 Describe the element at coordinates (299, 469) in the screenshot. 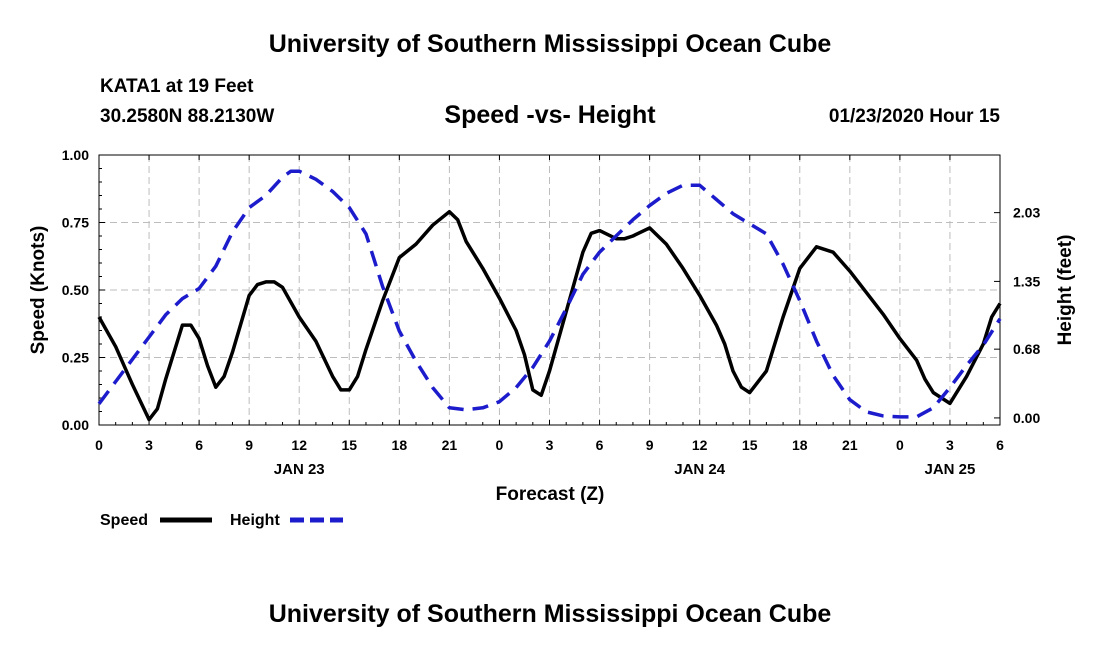

I see `x-date-label: JAN 23` at that location.